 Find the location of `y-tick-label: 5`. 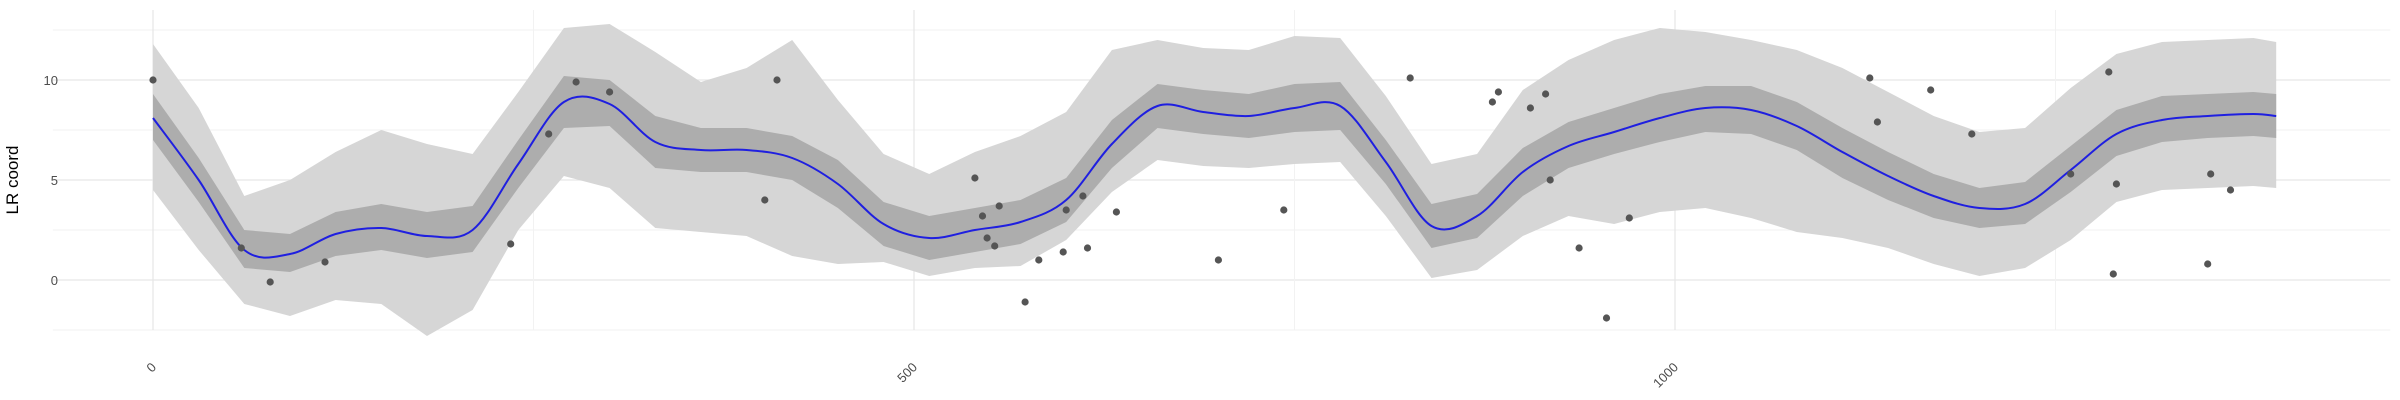

y-tick-label: 5 is located at coordinates (54, 180).